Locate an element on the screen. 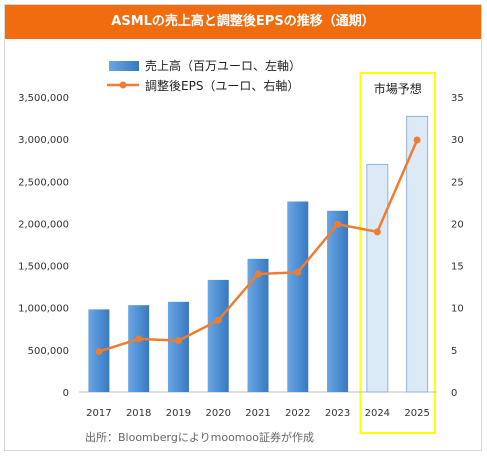 The image size is (487, 456). eps-point-2020 is located at coordinates (218, 320).